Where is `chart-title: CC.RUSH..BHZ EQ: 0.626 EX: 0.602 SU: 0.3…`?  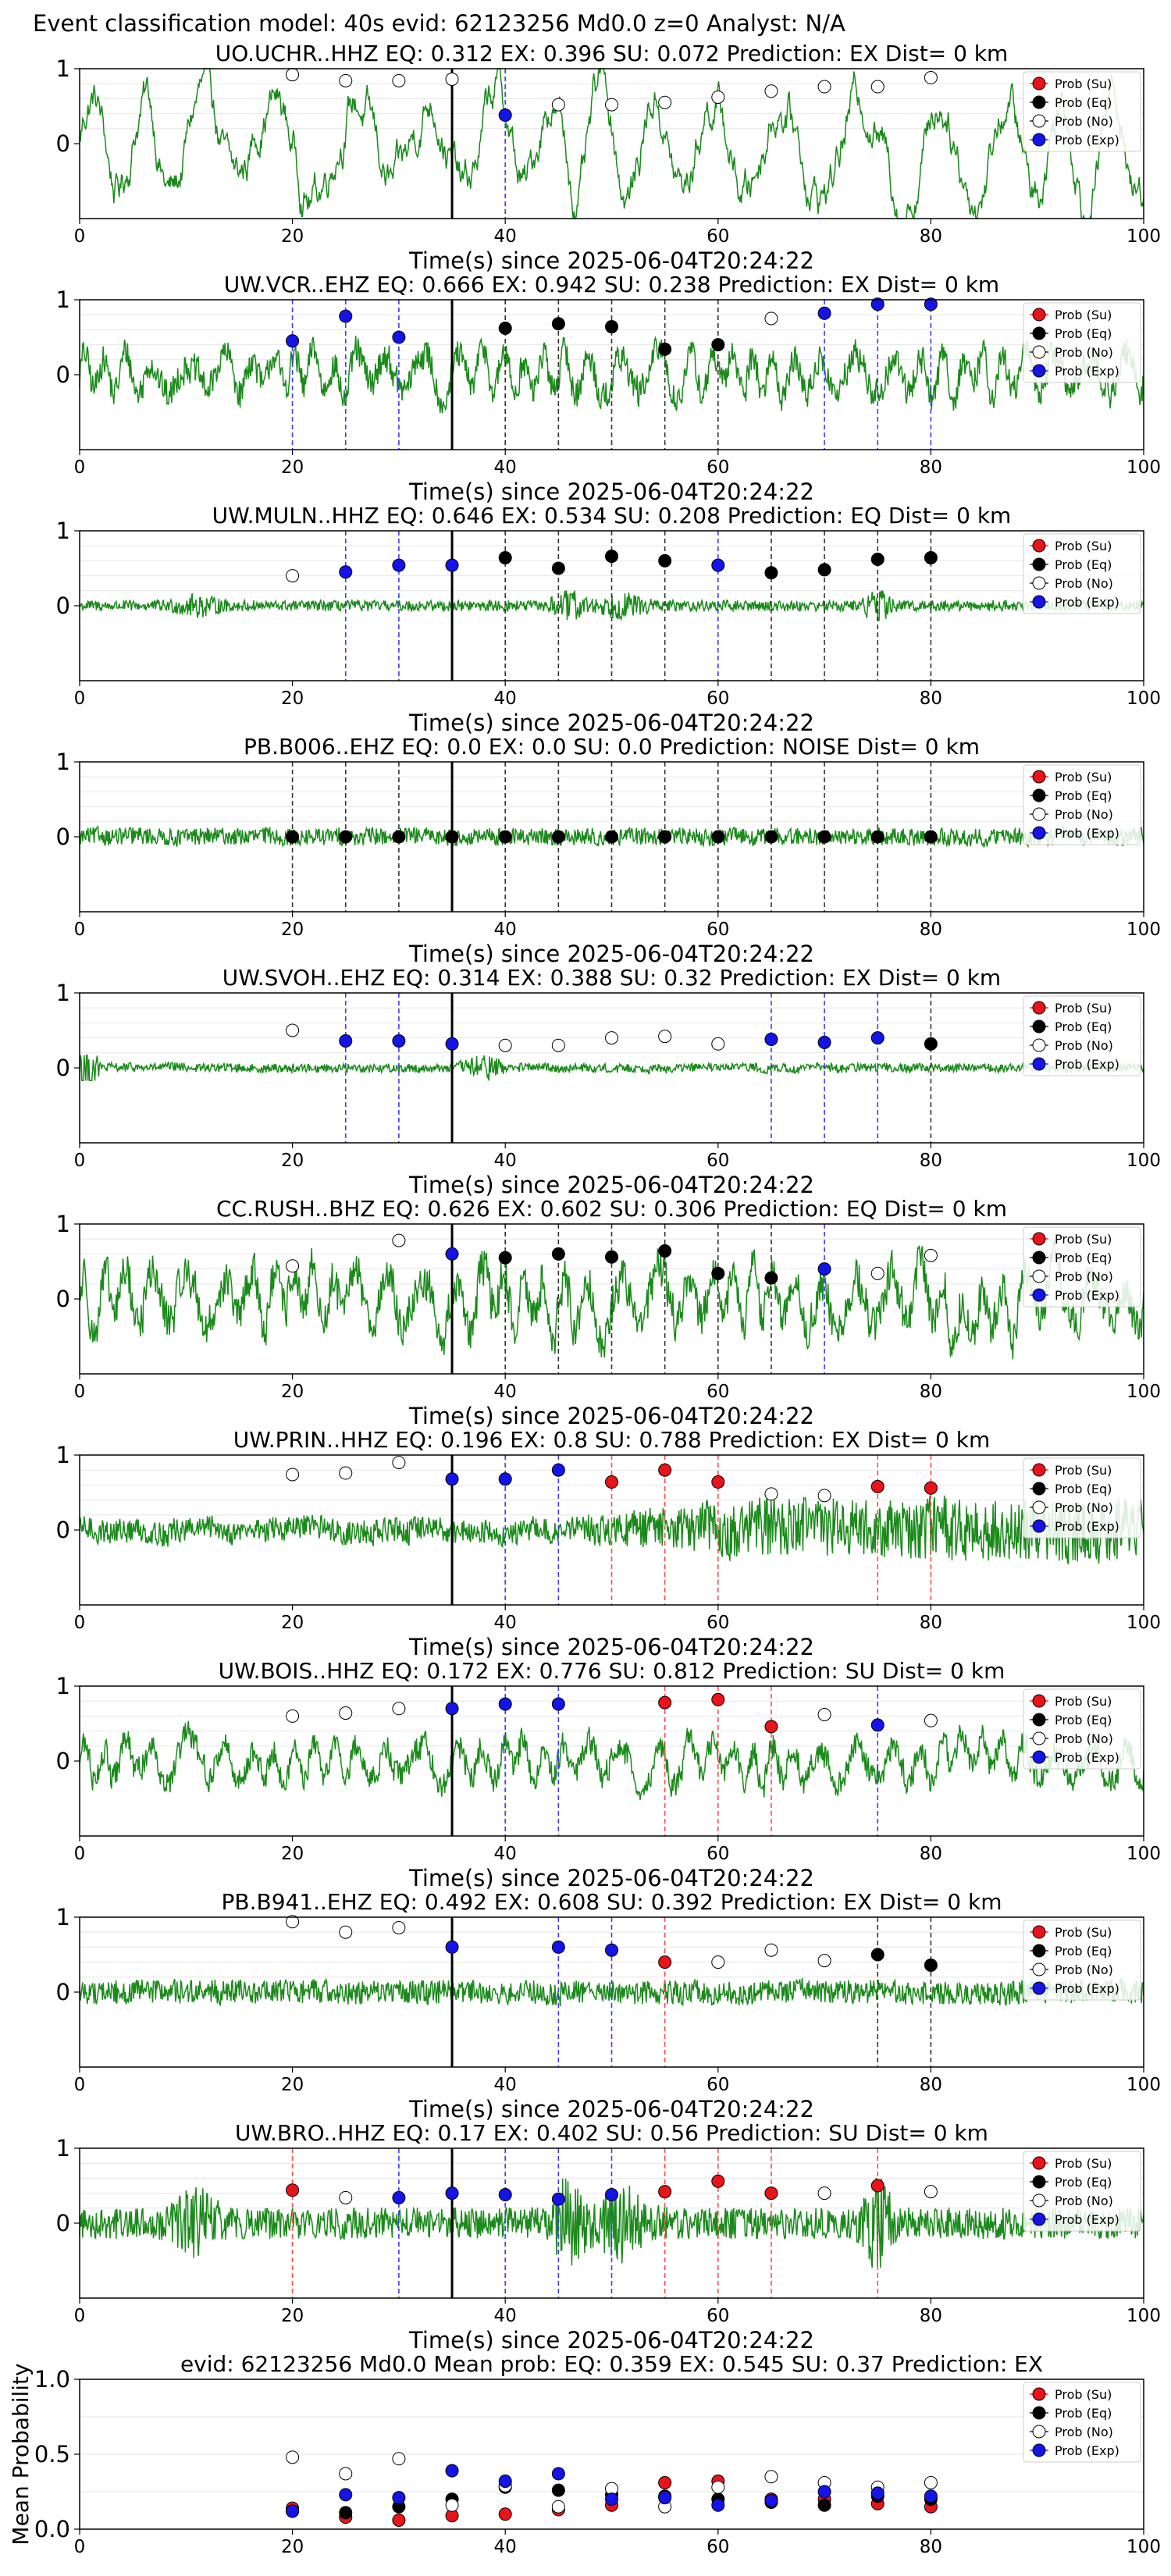 chart-title: CC.RUSH..BHZ EQ: 0.626 EX: 0.602 SU: 0.3… is located at coordinates (611, 1209).